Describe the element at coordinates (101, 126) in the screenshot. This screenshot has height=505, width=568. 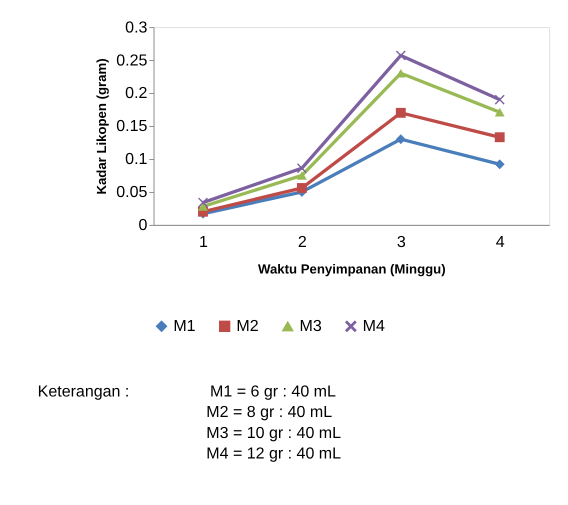
I see `y-axis-title: Kadar Likopen (gram)` at that location.